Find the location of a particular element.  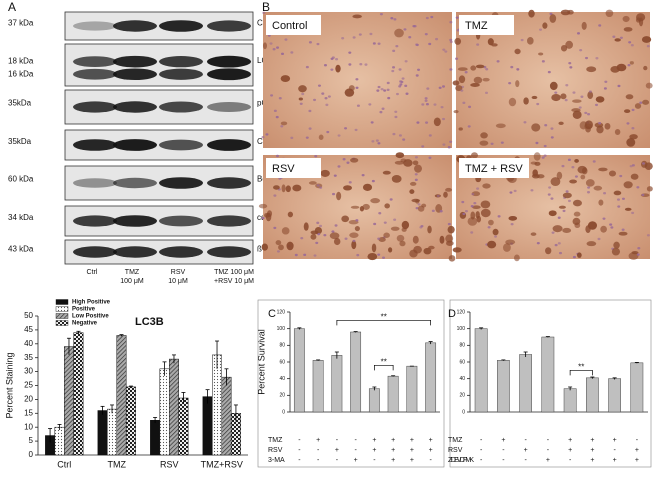

y-tick-label: 5 is located at coordinates (31, 440).